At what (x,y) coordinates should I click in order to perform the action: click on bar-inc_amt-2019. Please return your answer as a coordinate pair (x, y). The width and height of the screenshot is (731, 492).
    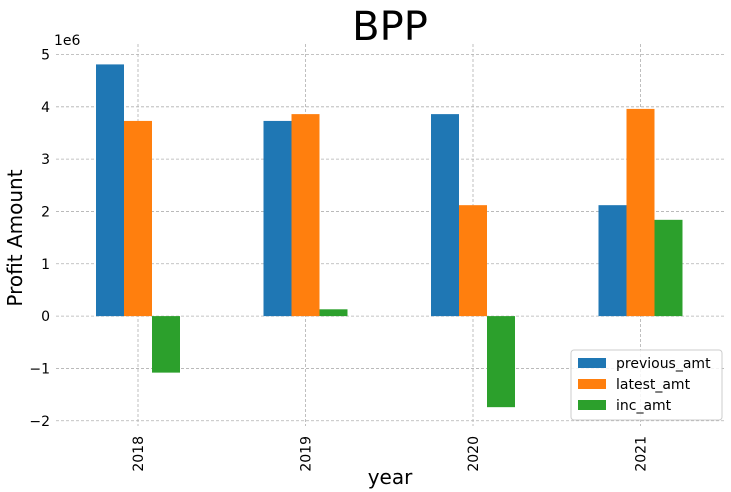
    Looking at the image, I should click on (333, 313).